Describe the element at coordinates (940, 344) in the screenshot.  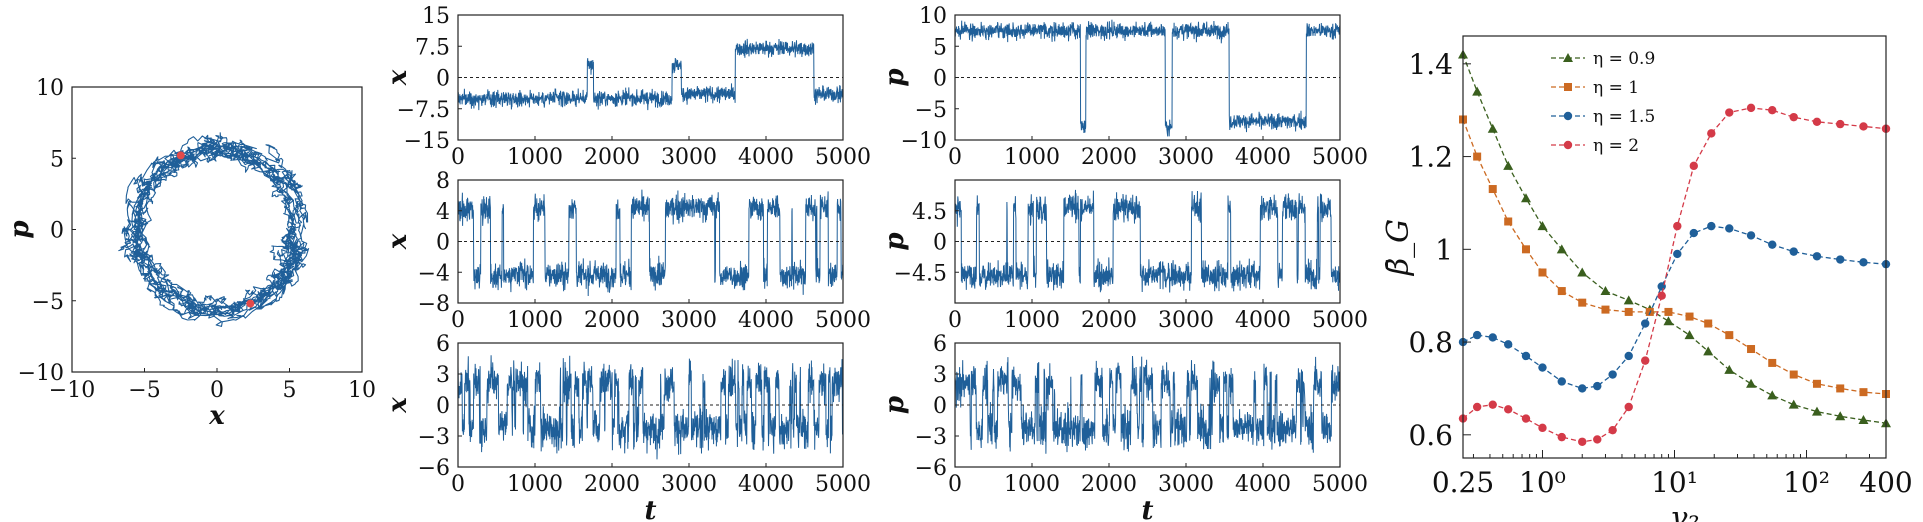
I see `y-tick-label: 6` at that location.